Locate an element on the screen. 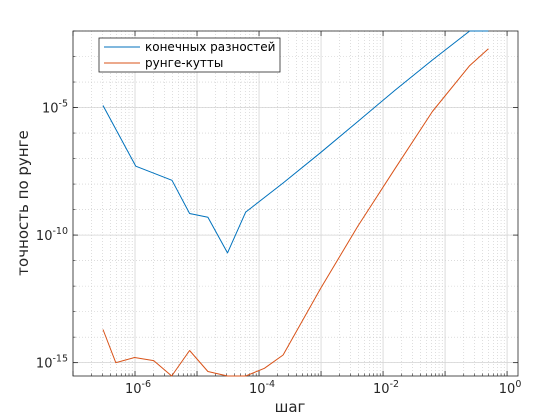  x-tick-labels: 10⁻⁶ 10⁻⁴ 10⁻² 10⁰ is located at coordinates (323, 388).